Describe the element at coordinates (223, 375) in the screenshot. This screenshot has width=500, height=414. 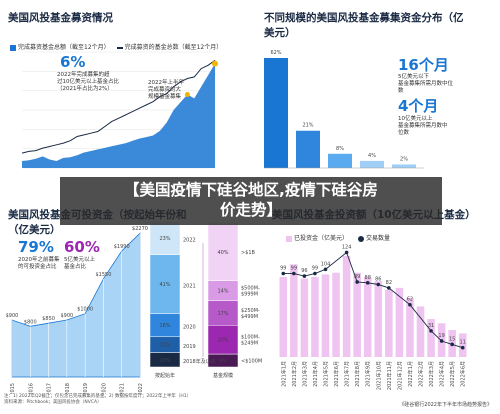
I see `stack-title: 基金规模` at that location.